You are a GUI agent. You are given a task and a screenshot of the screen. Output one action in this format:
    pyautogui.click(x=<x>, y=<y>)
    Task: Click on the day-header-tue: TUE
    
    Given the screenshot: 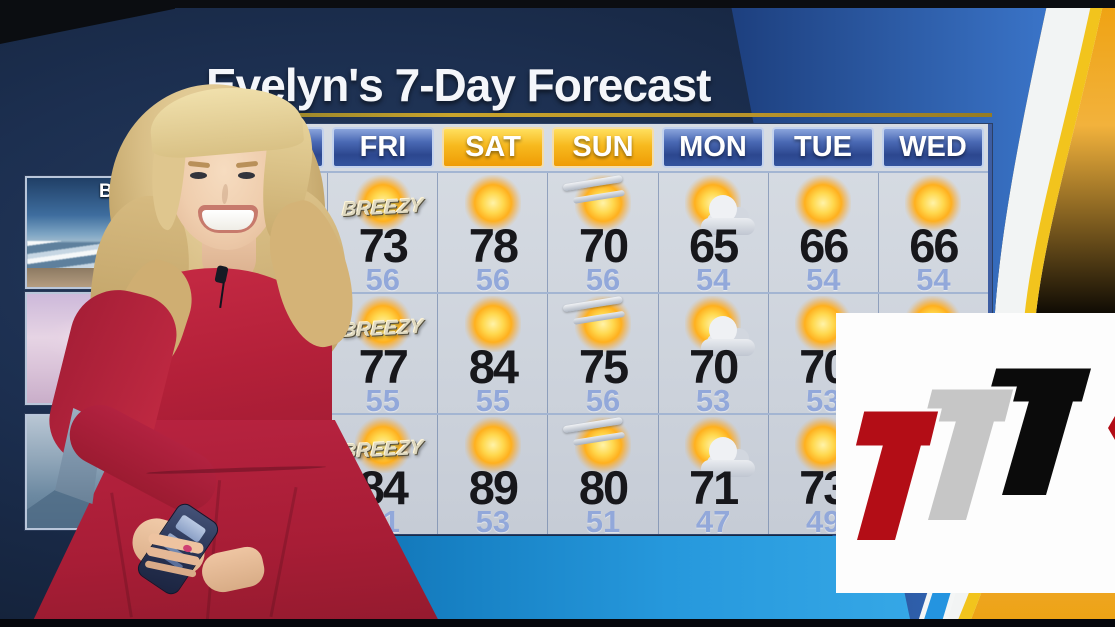 What is the action you would take?
    pyautogui.click(x=823, y=147)
    